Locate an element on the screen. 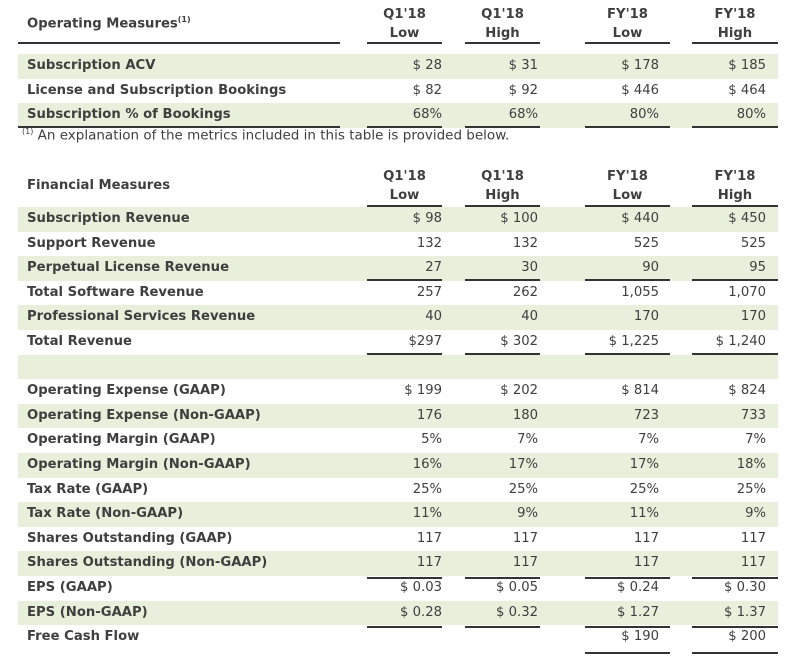 This screenshot has height=672, width=800. cell-value: $ 1,225 is located at coordinates (633, 341).